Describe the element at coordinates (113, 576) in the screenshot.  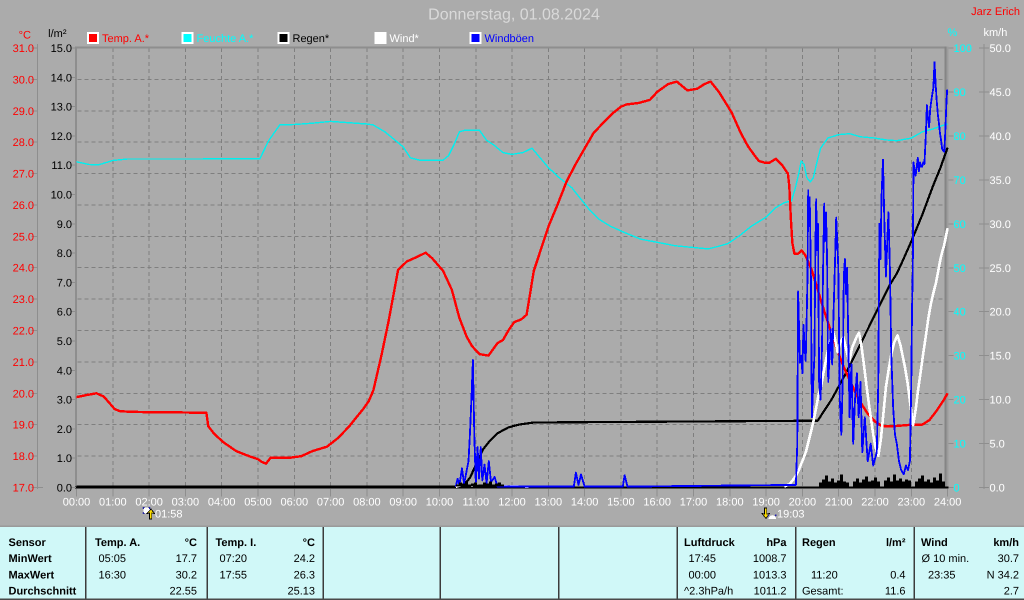
I see `svg-text: 16:30` at that location.